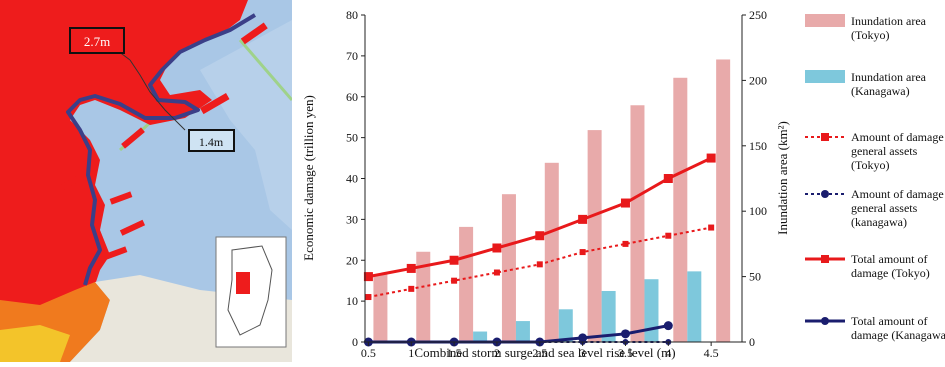 The height and width of the screenshot is (367, 945). I want to click on x-tick-label: 4.5, so click(711, 353).